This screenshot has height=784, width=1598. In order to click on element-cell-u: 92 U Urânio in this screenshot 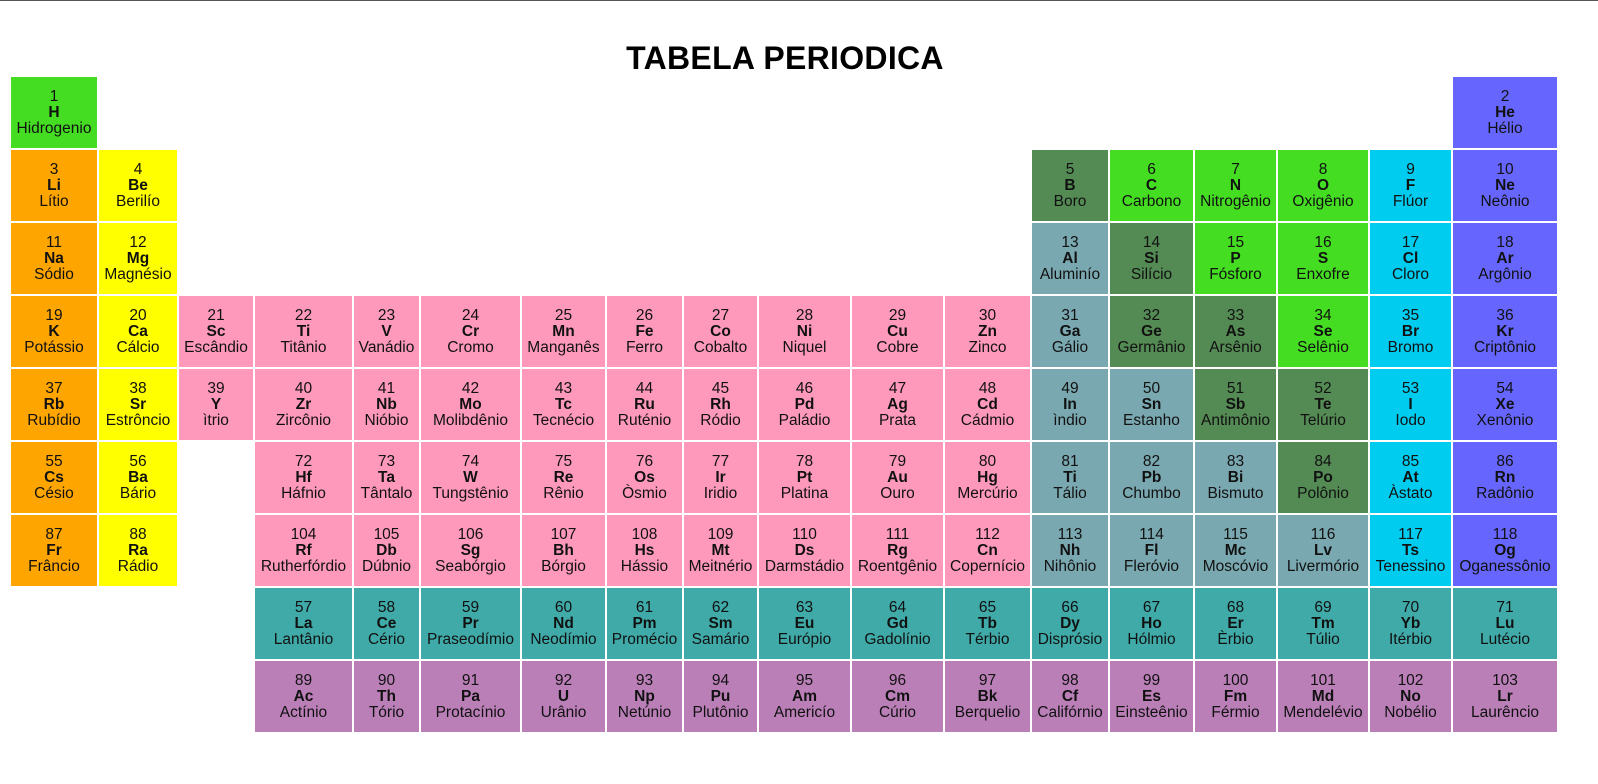, I will do `click(563, 696)`.